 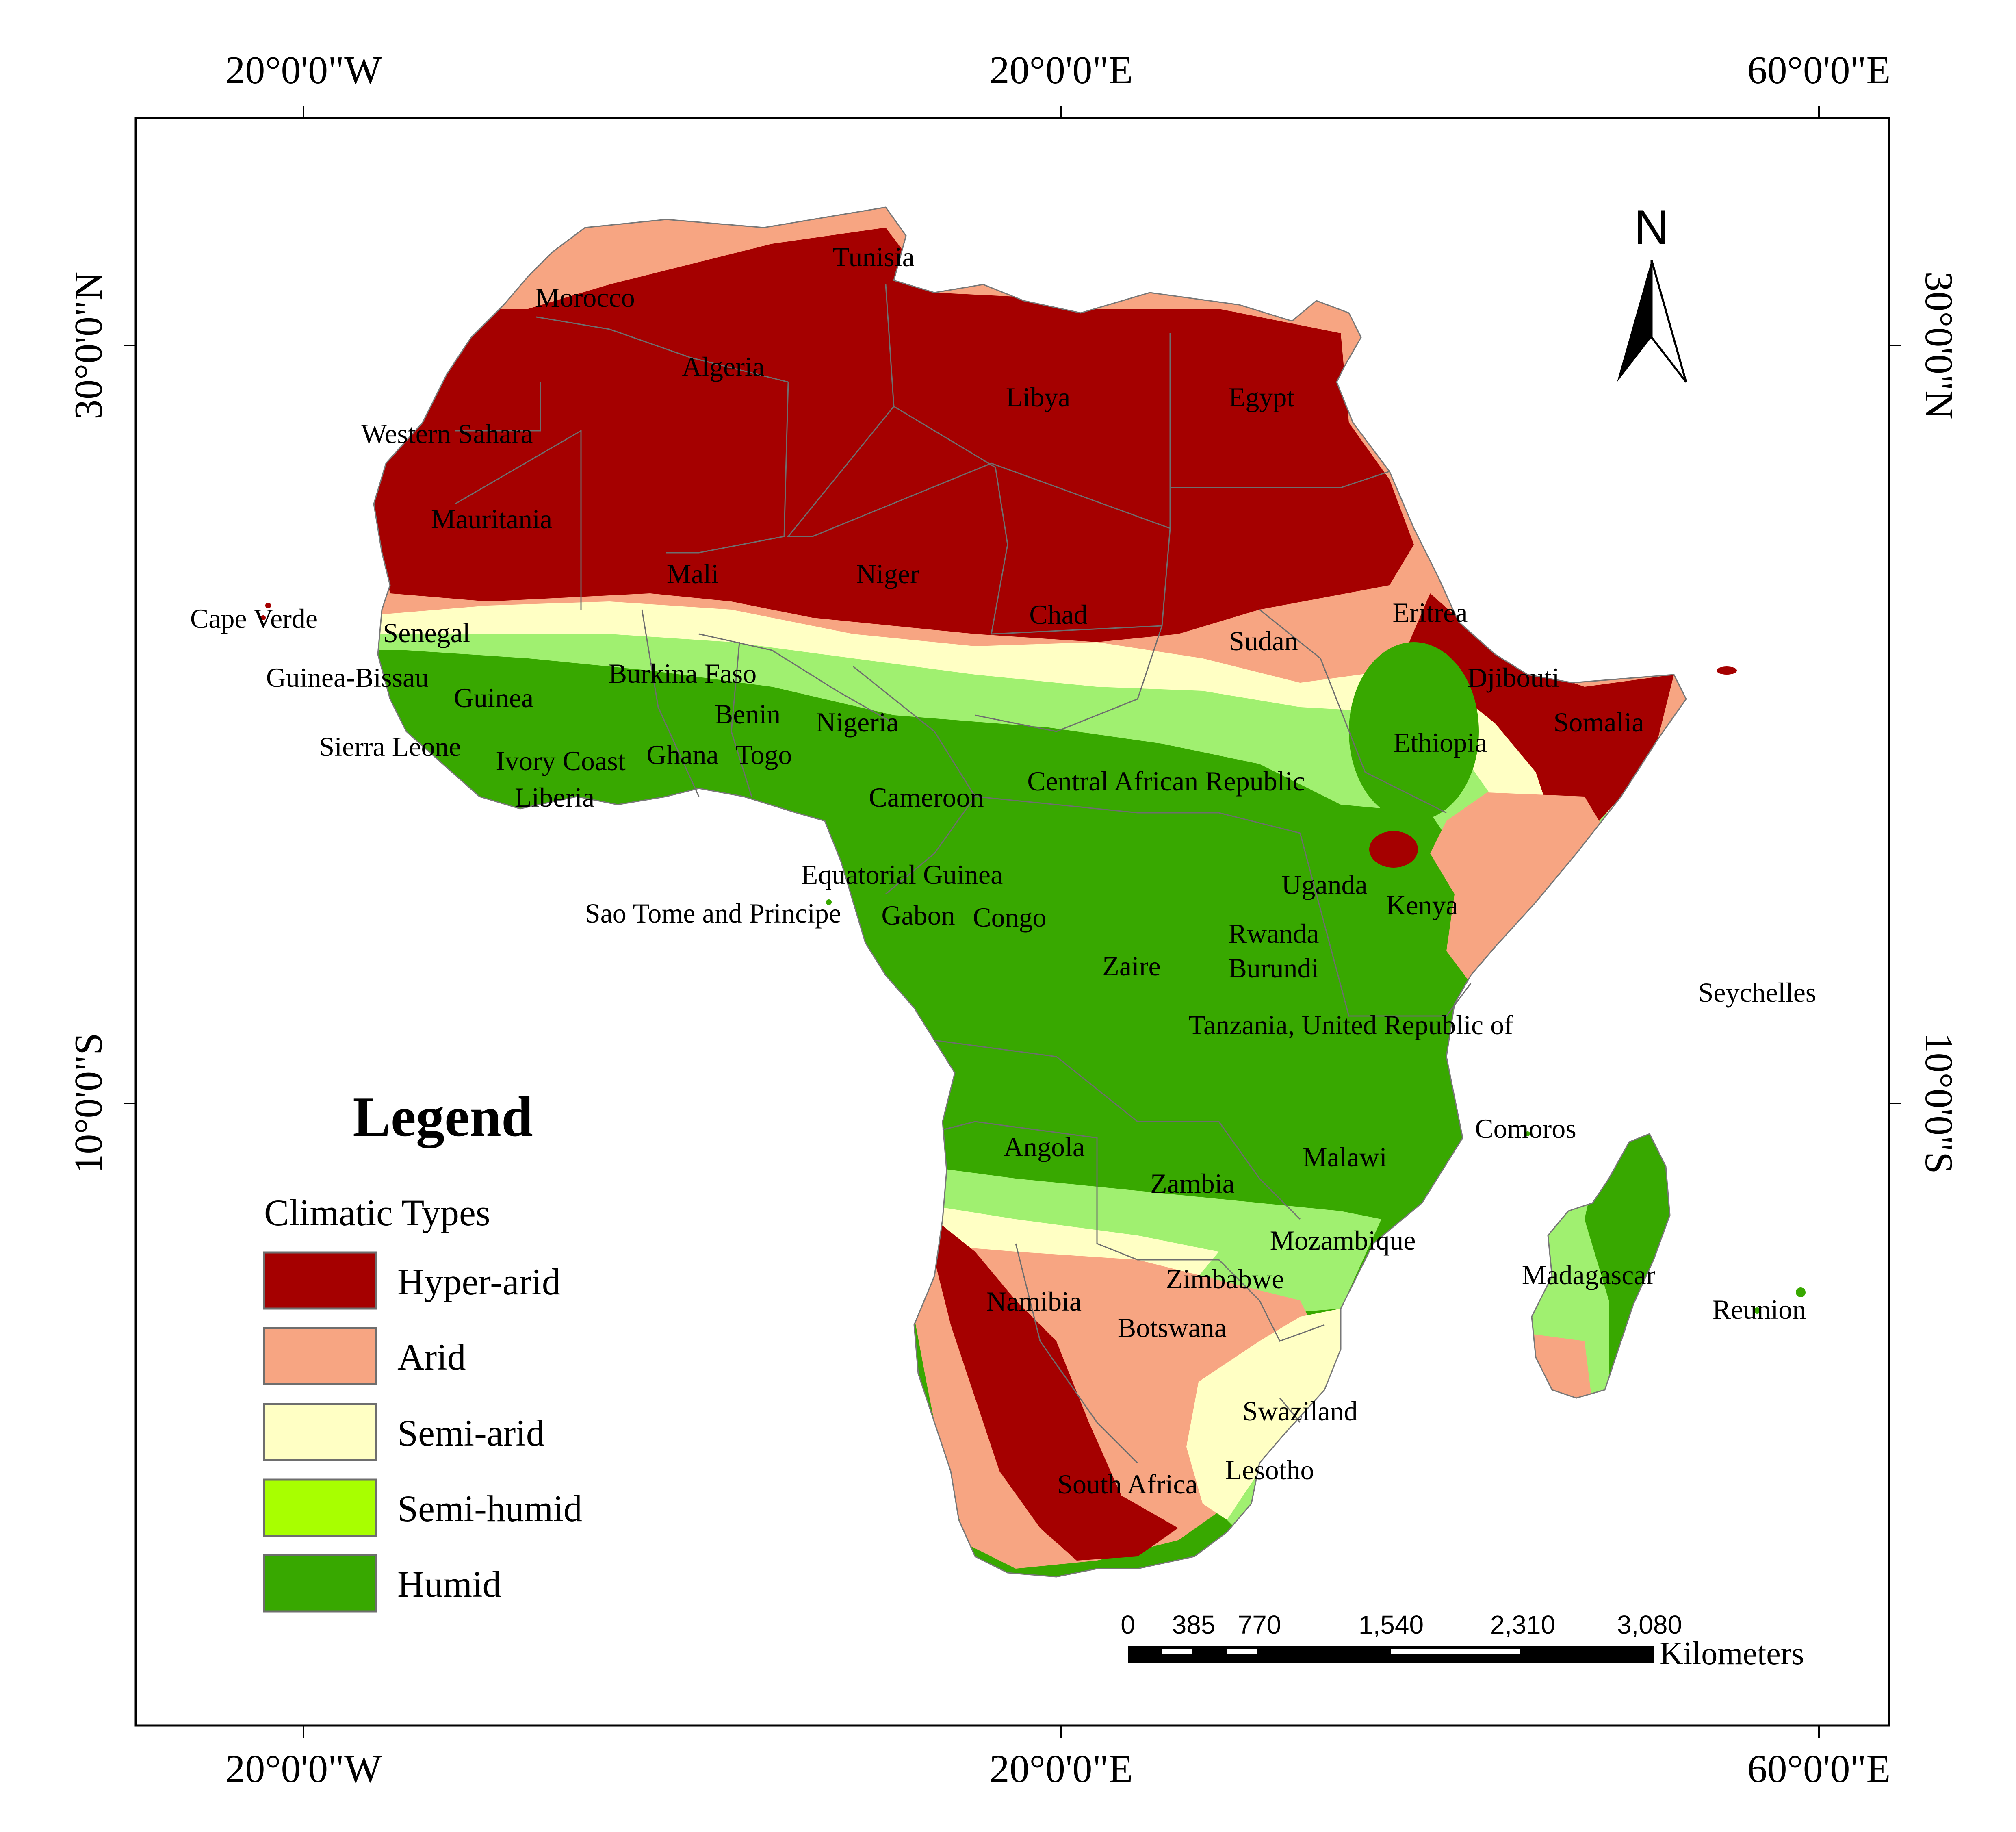 I want to click on scale-bar-ticks: 0 385 770 1,540 2,310 3,080, so click(x=1401, y=1625).